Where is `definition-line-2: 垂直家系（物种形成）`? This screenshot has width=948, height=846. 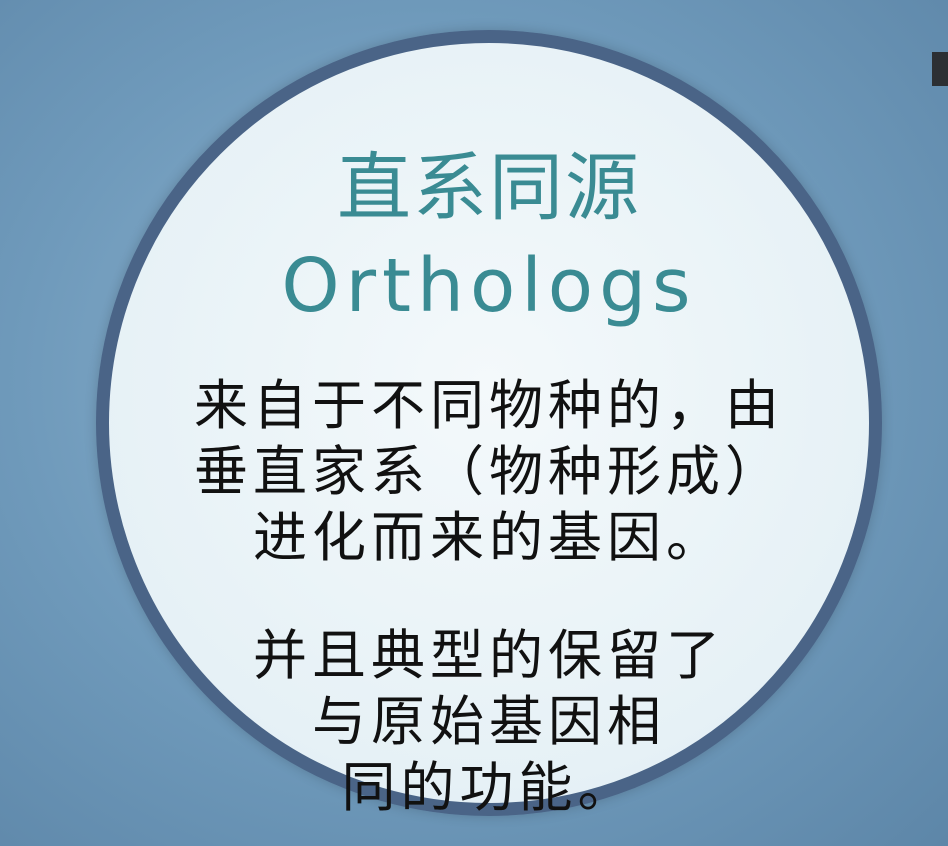
definition-line-2: 垂直家系（物种形成） is located at coordinates (489, 471).